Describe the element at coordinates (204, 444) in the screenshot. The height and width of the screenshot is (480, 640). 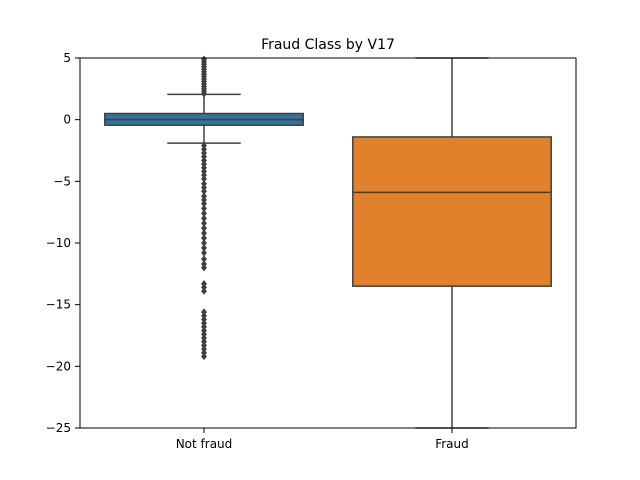
I see `x-tick-label: Not fraud` at that location.